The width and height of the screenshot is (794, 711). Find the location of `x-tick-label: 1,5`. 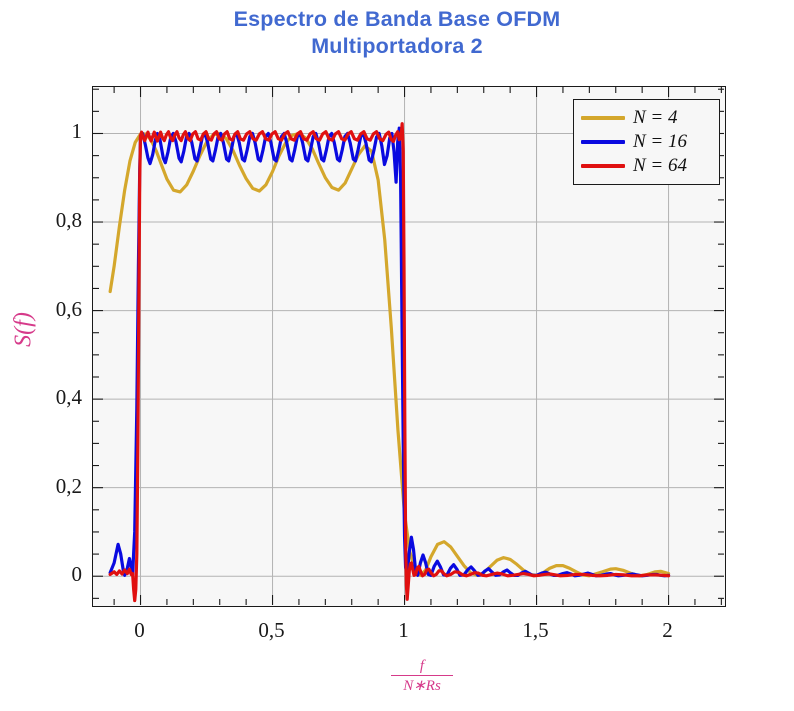

x-tick-label: 1,5 is located at coordinates (535, 630).